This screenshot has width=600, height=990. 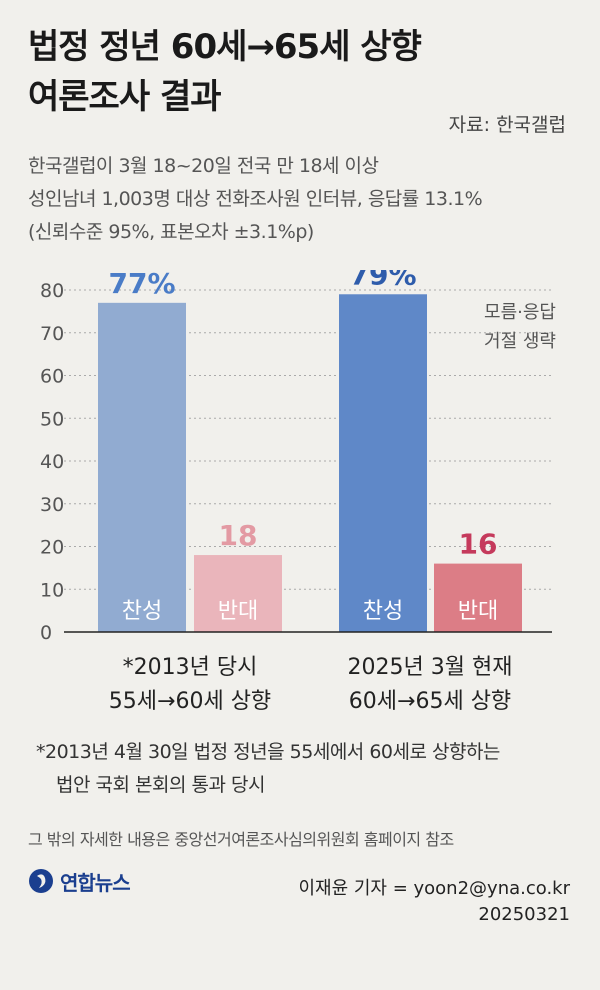 What do you see at coordinates (203, 166) in the screenshot?
I see `survey-line-1: 한국갤럽이 3월 18~20일 전국 만 18세 이상` at bounding box center [203, 166].